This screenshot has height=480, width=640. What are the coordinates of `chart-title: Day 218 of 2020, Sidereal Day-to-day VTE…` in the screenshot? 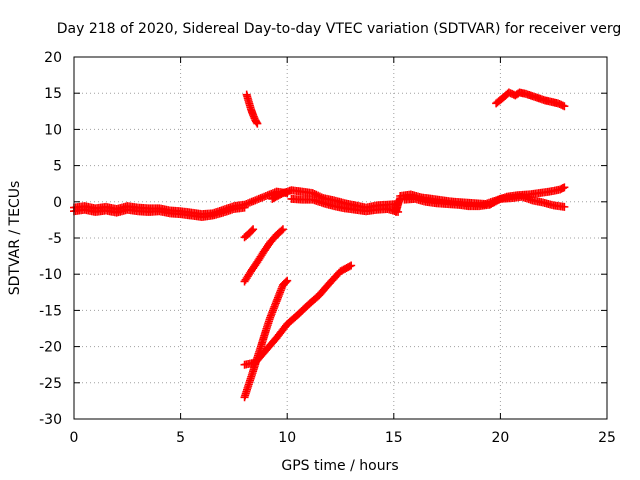 It's located at (339, 29).